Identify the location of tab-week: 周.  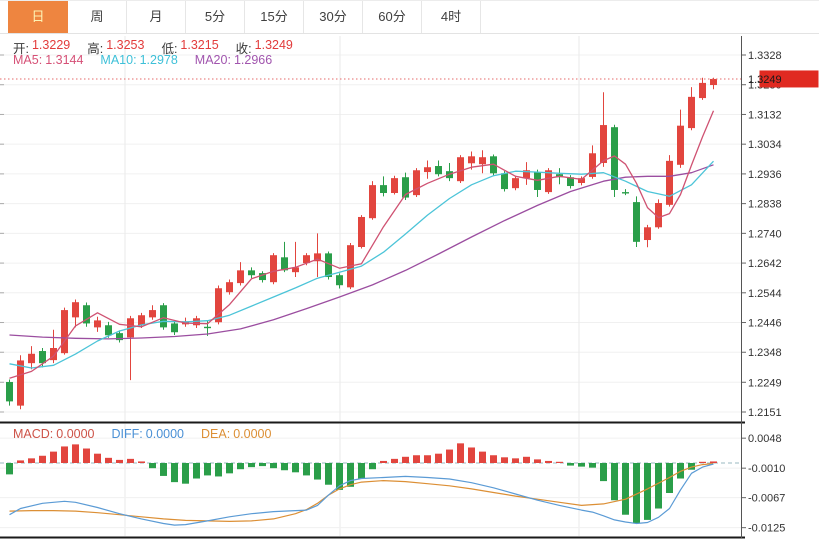
(97, 17).